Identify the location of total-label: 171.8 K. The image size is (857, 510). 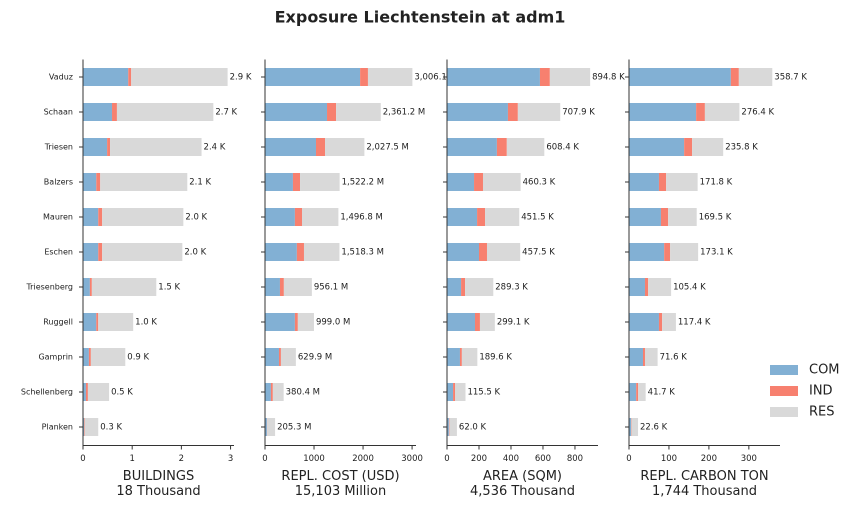
(716, 183).